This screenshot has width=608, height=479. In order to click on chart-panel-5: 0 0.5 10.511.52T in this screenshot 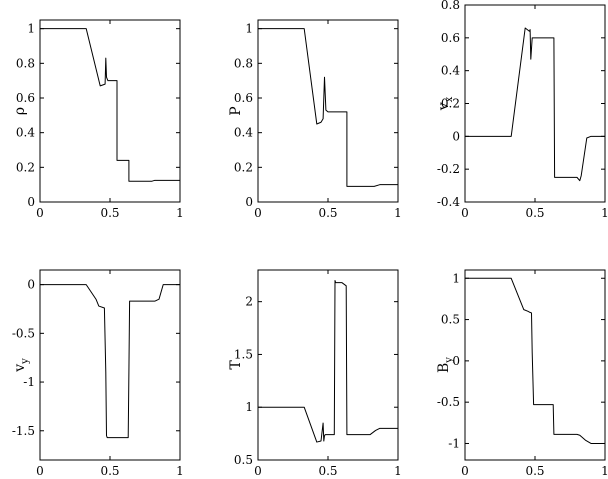, I will do `click(315, 373)`.